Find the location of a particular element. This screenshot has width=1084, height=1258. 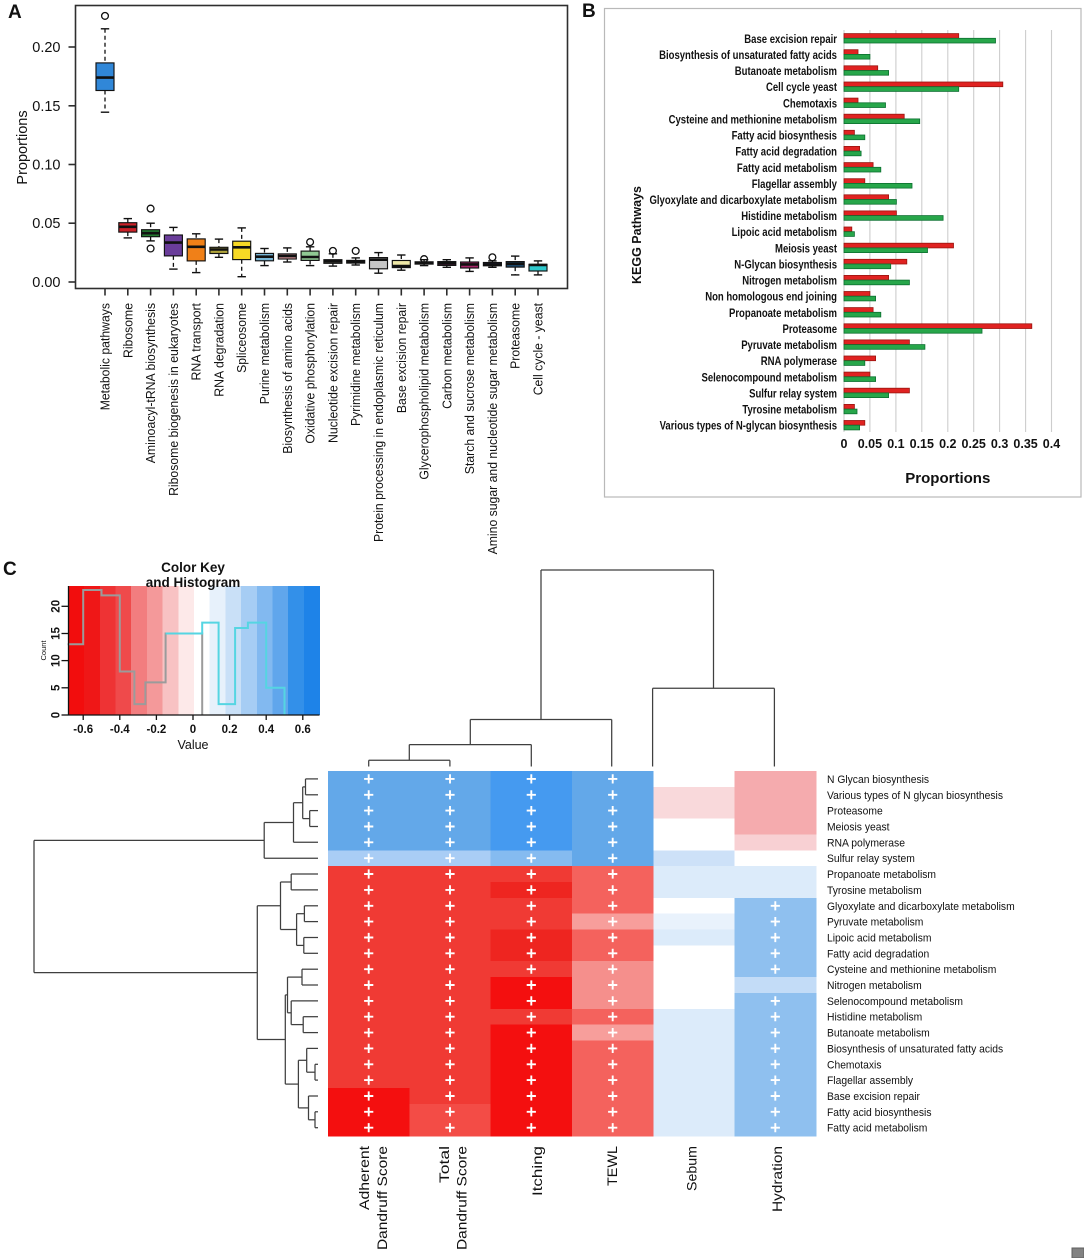

svg-text: 0.25 is located at coordinates (974, 444).